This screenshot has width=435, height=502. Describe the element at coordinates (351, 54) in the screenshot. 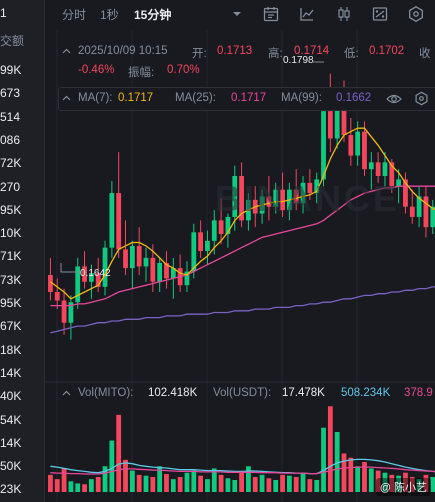

I see `low-label: 低:` at that location.